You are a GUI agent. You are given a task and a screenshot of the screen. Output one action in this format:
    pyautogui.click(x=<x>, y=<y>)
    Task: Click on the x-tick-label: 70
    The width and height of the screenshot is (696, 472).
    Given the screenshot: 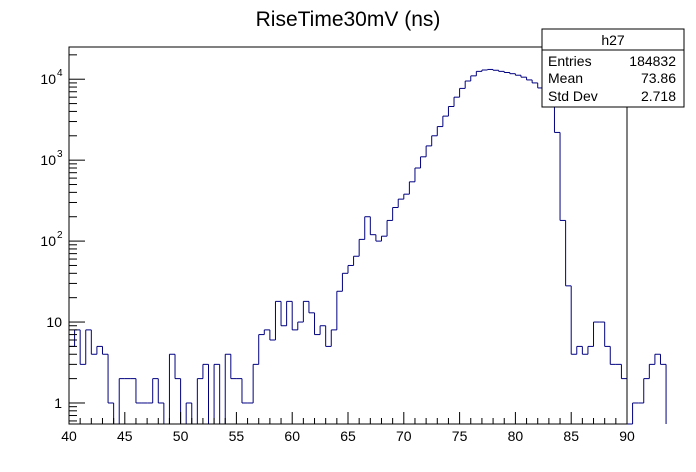 What is the action you would take?
    pyautogui.click(x=404, y=436)
    